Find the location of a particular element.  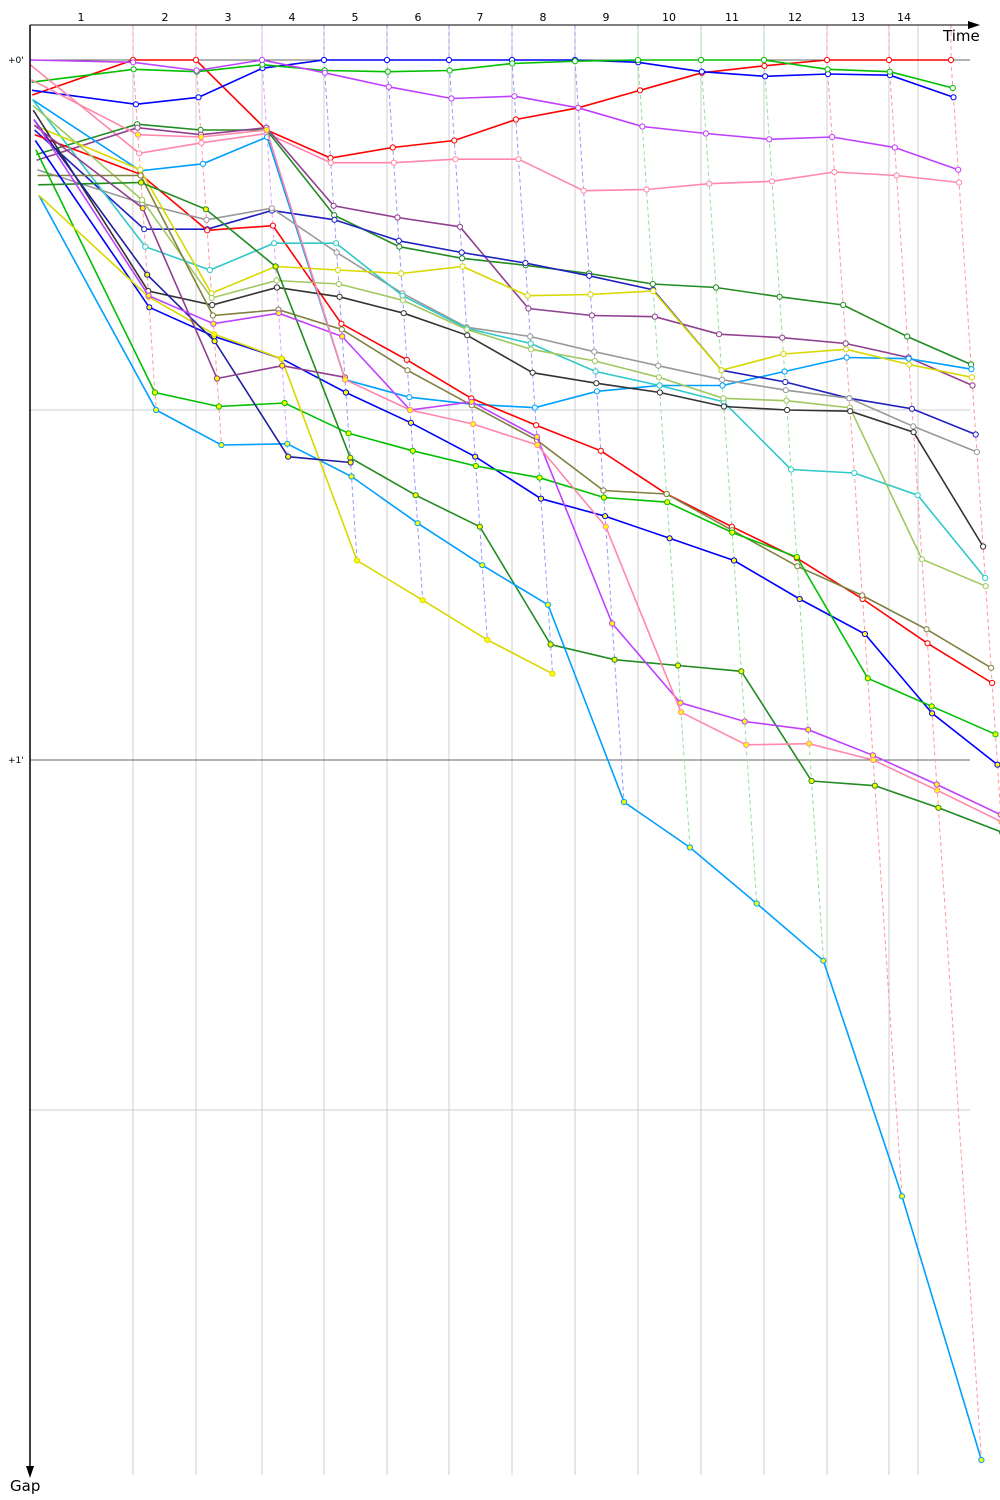

y-tick-label: +0' is located at coordinates (16, 61).